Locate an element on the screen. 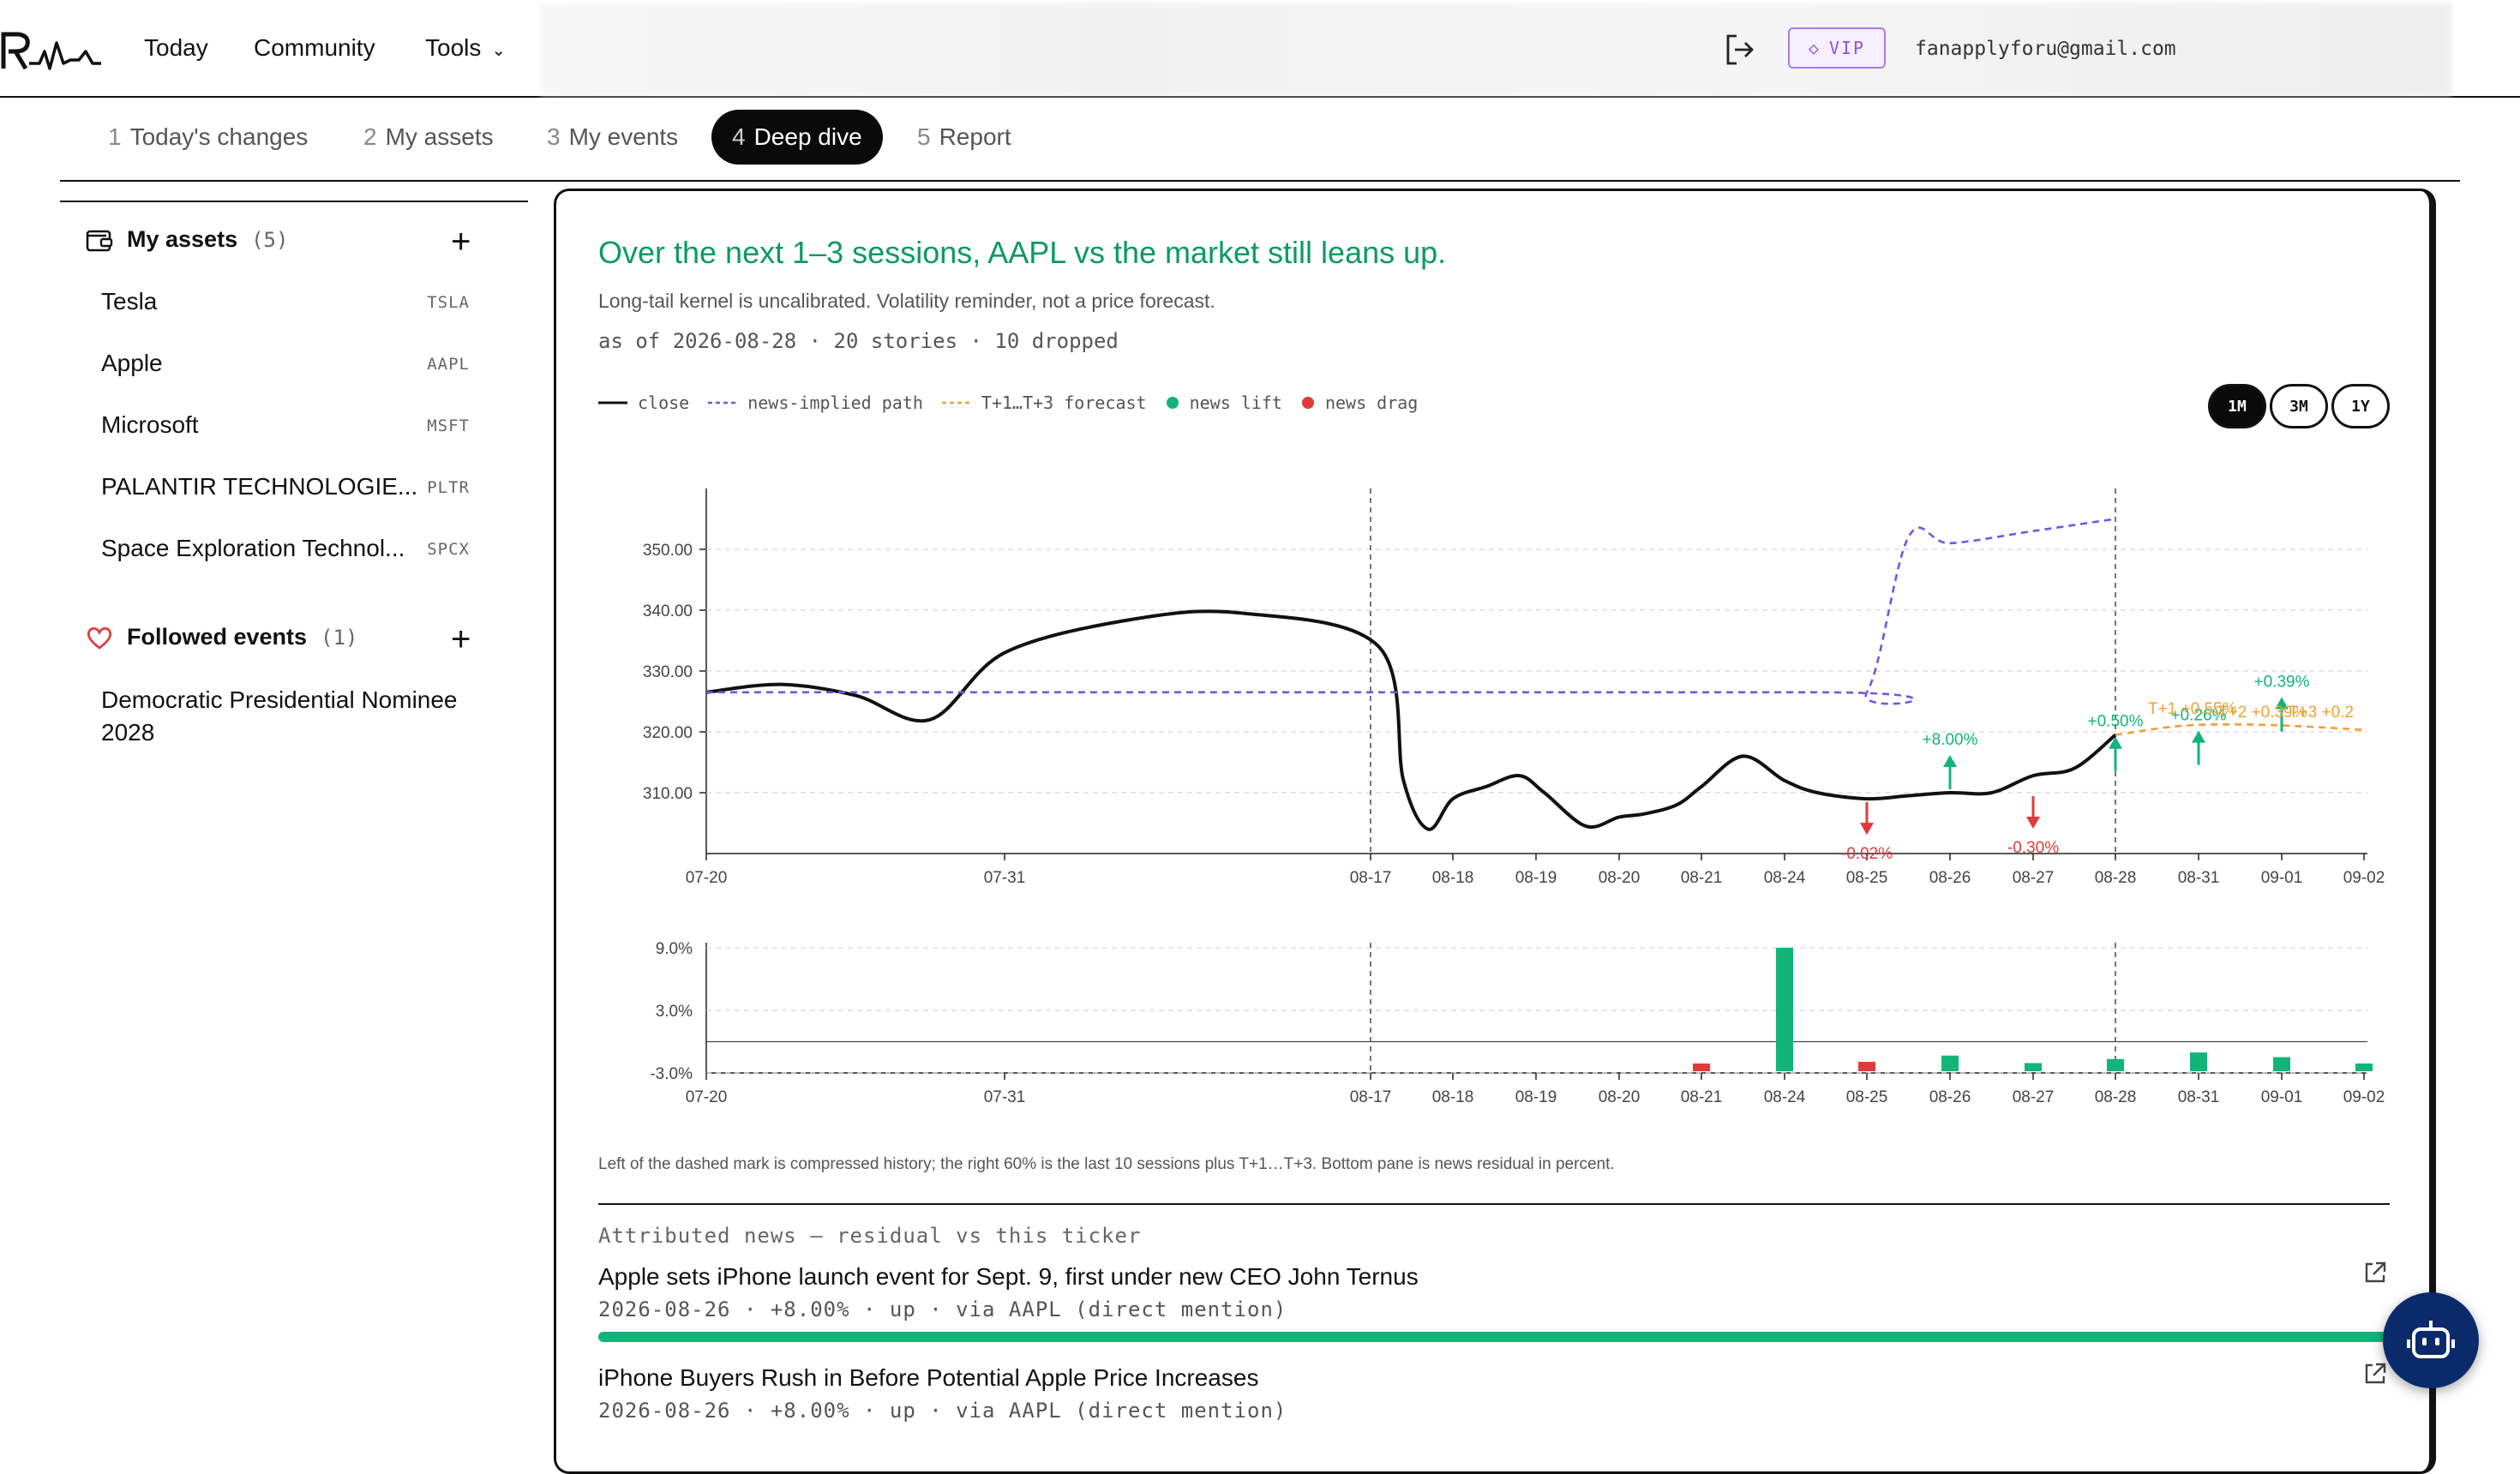 This screenshot has width=2520, height=1474. logout-icon is located at coordinates (1740, 50).